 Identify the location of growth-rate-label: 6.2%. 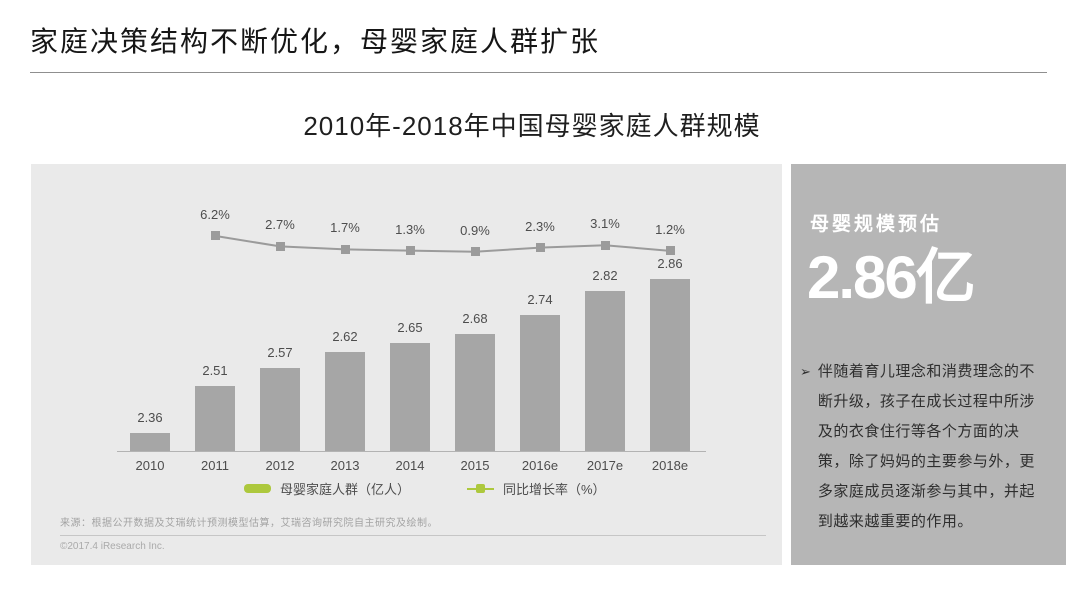
(215, 214).